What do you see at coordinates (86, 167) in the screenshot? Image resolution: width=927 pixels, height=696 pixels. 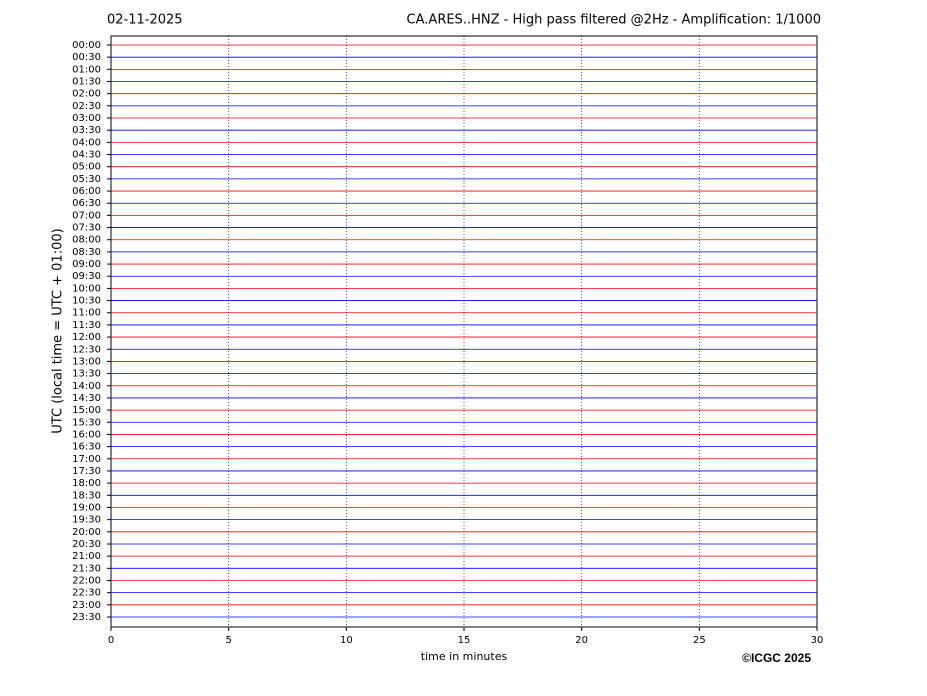 I see `y-tick-label: 05:00` at bounding box center [86, 167].